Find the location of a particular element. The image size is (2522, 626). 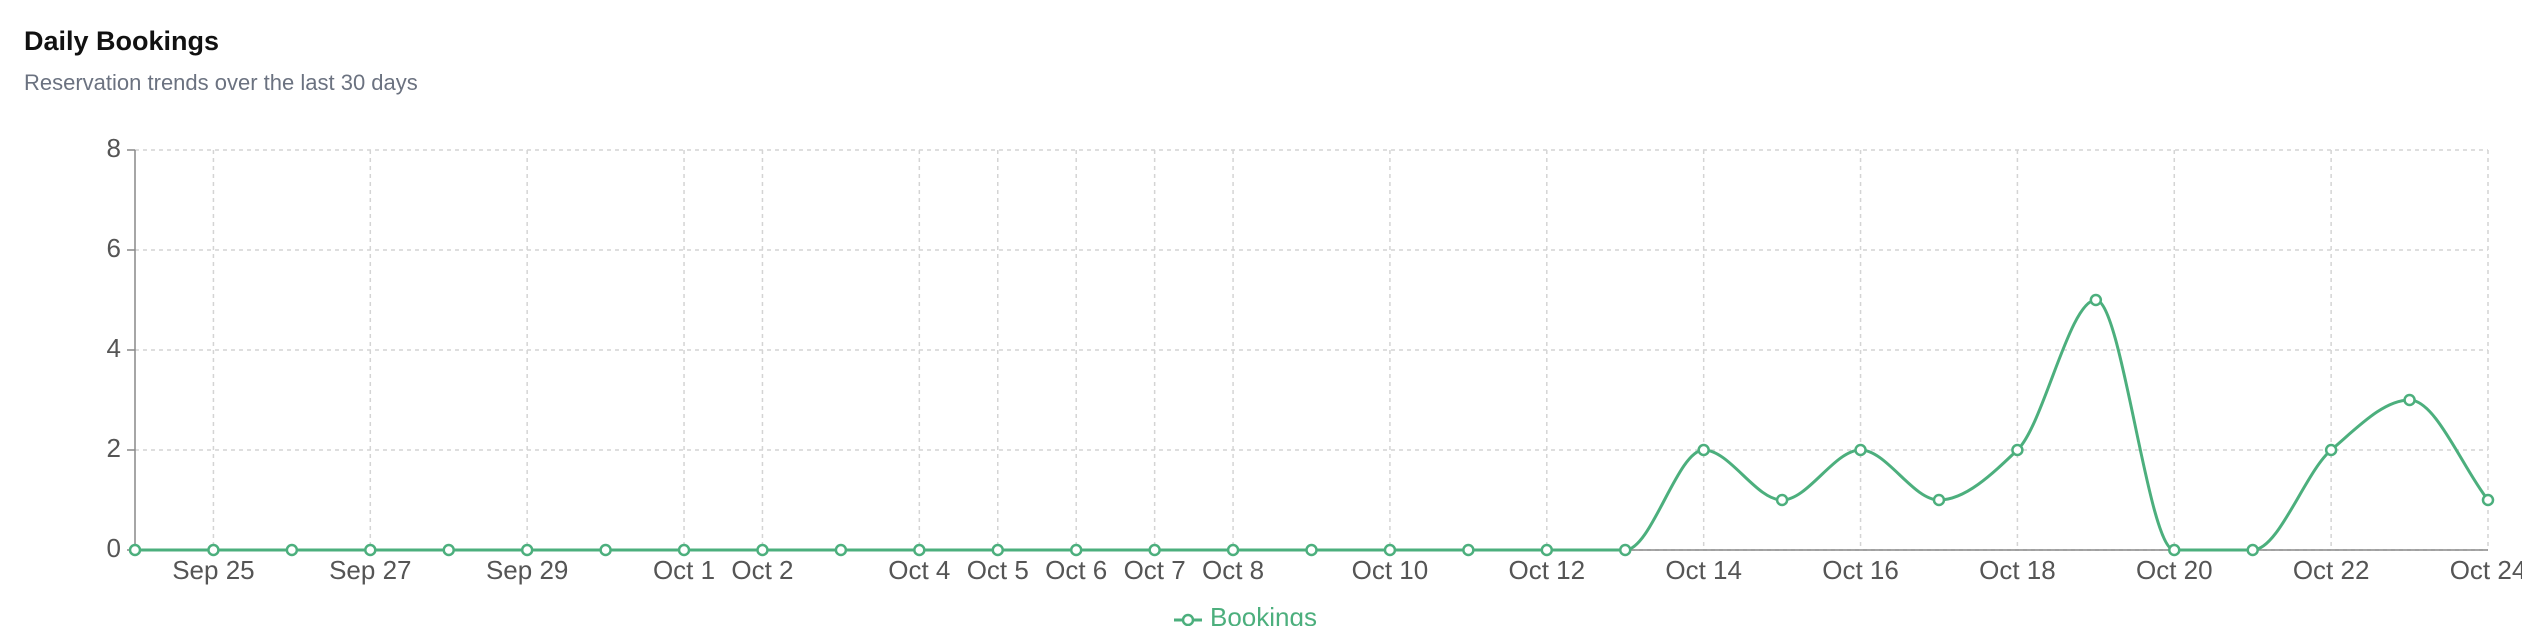

x-tick-label: Oct 12 is located at coordinates (1547, 570).